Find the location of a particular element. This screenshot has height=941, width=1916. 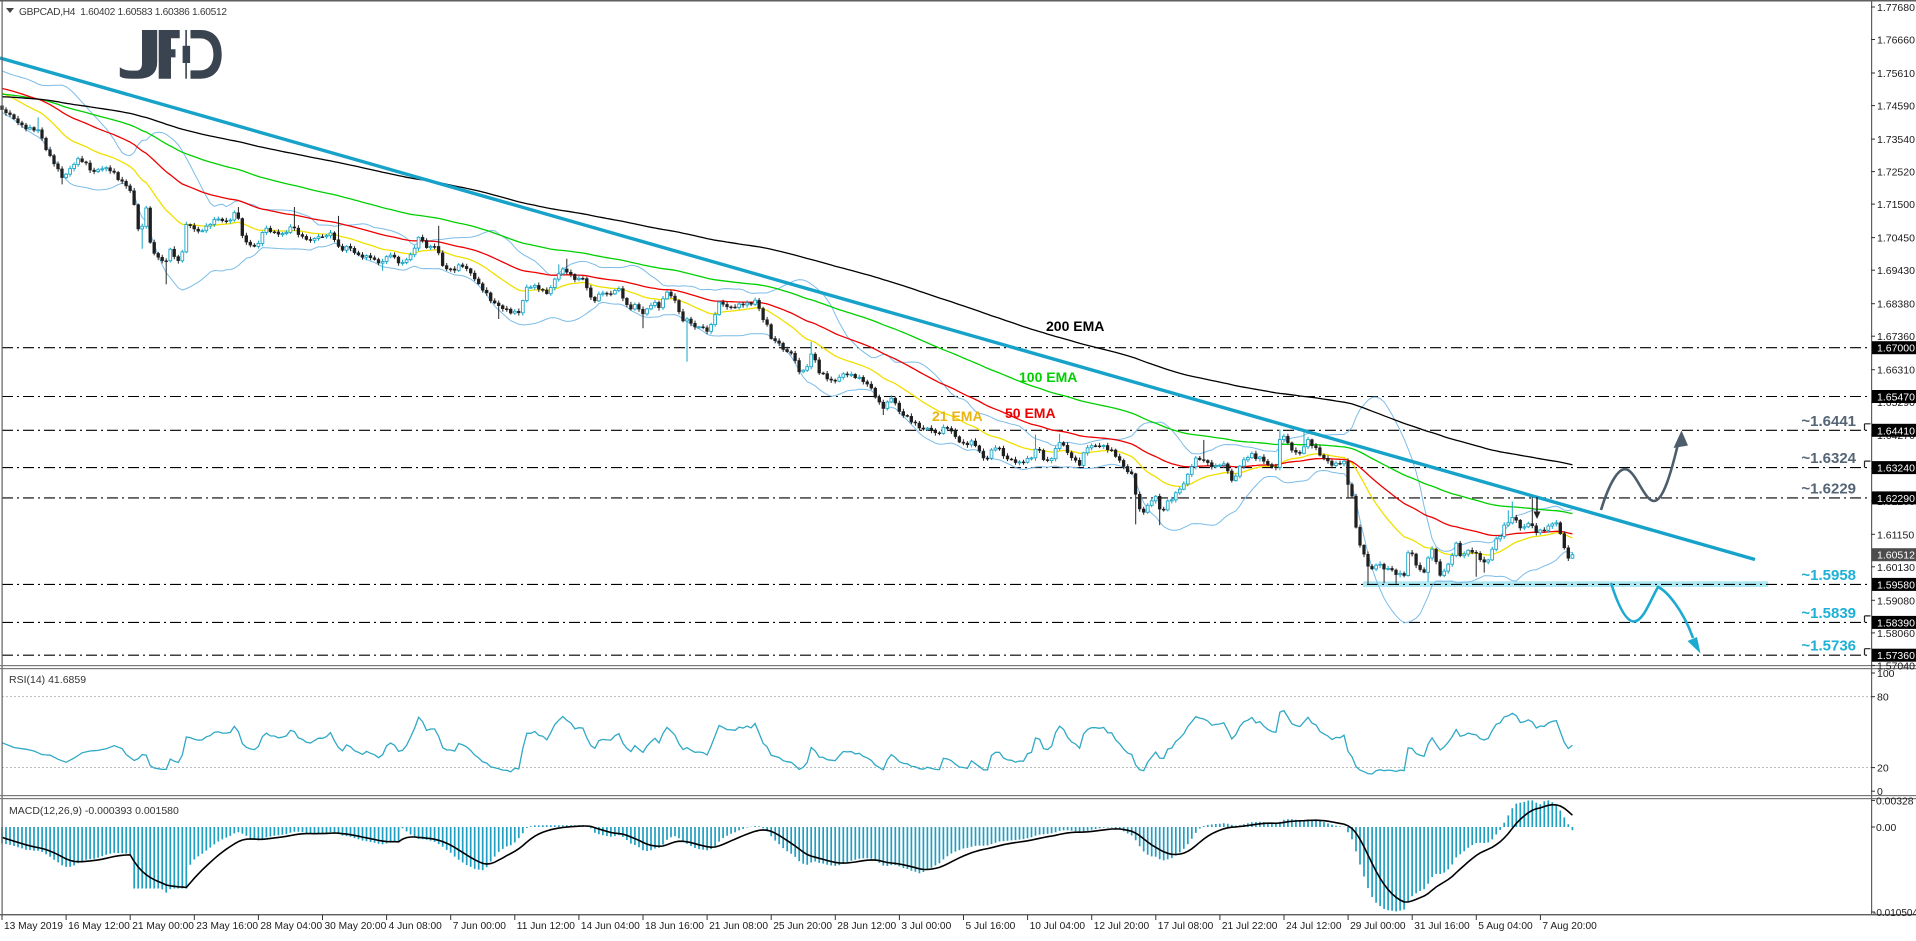

svg-text: ~1.5736 is located at coordinates (1828, 646).